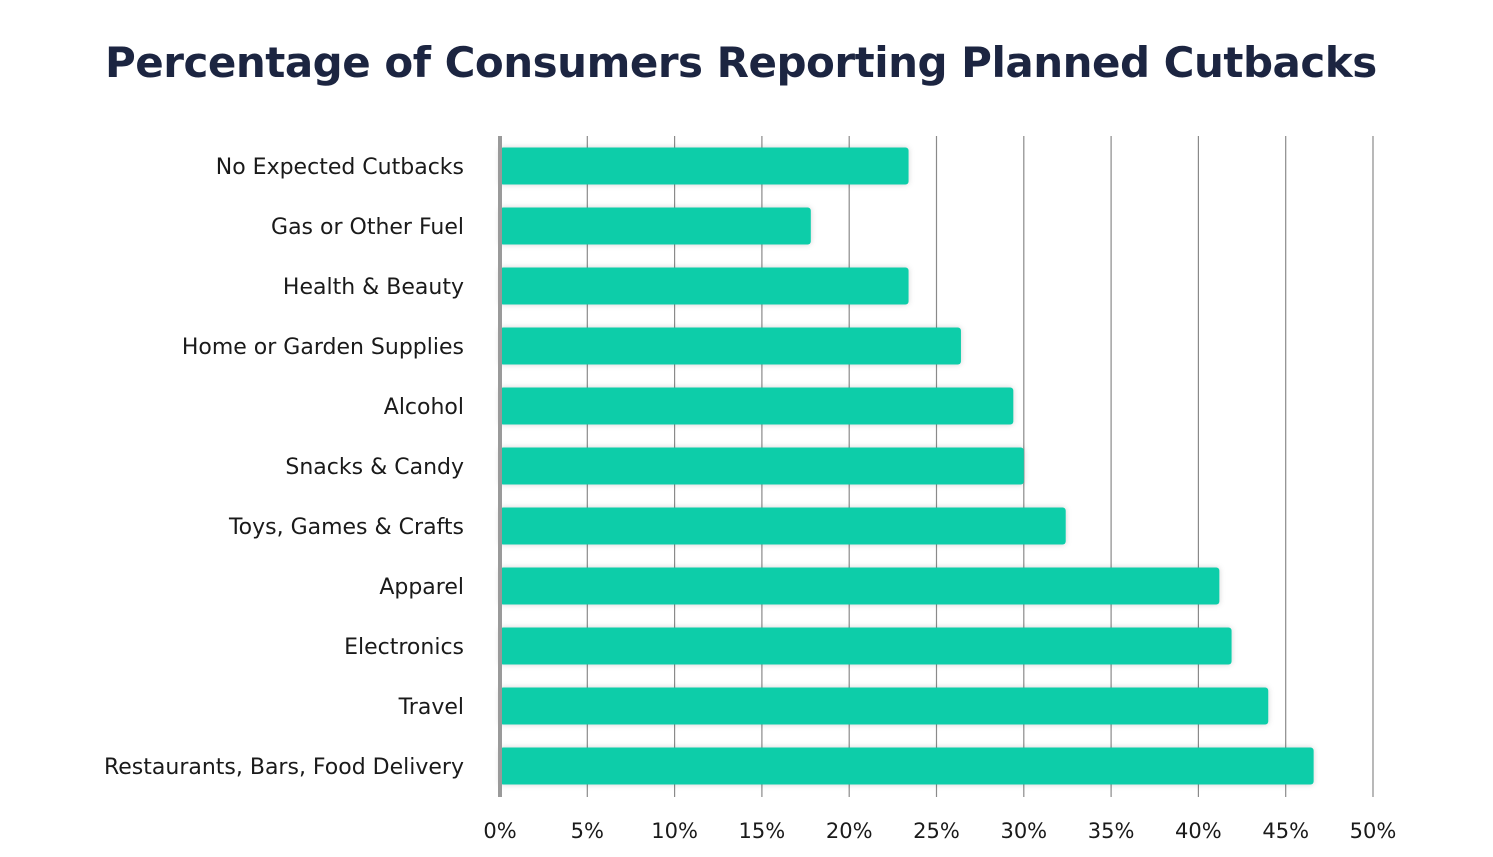  I want to click on x-tick-label: 0%, so click(499, 831).